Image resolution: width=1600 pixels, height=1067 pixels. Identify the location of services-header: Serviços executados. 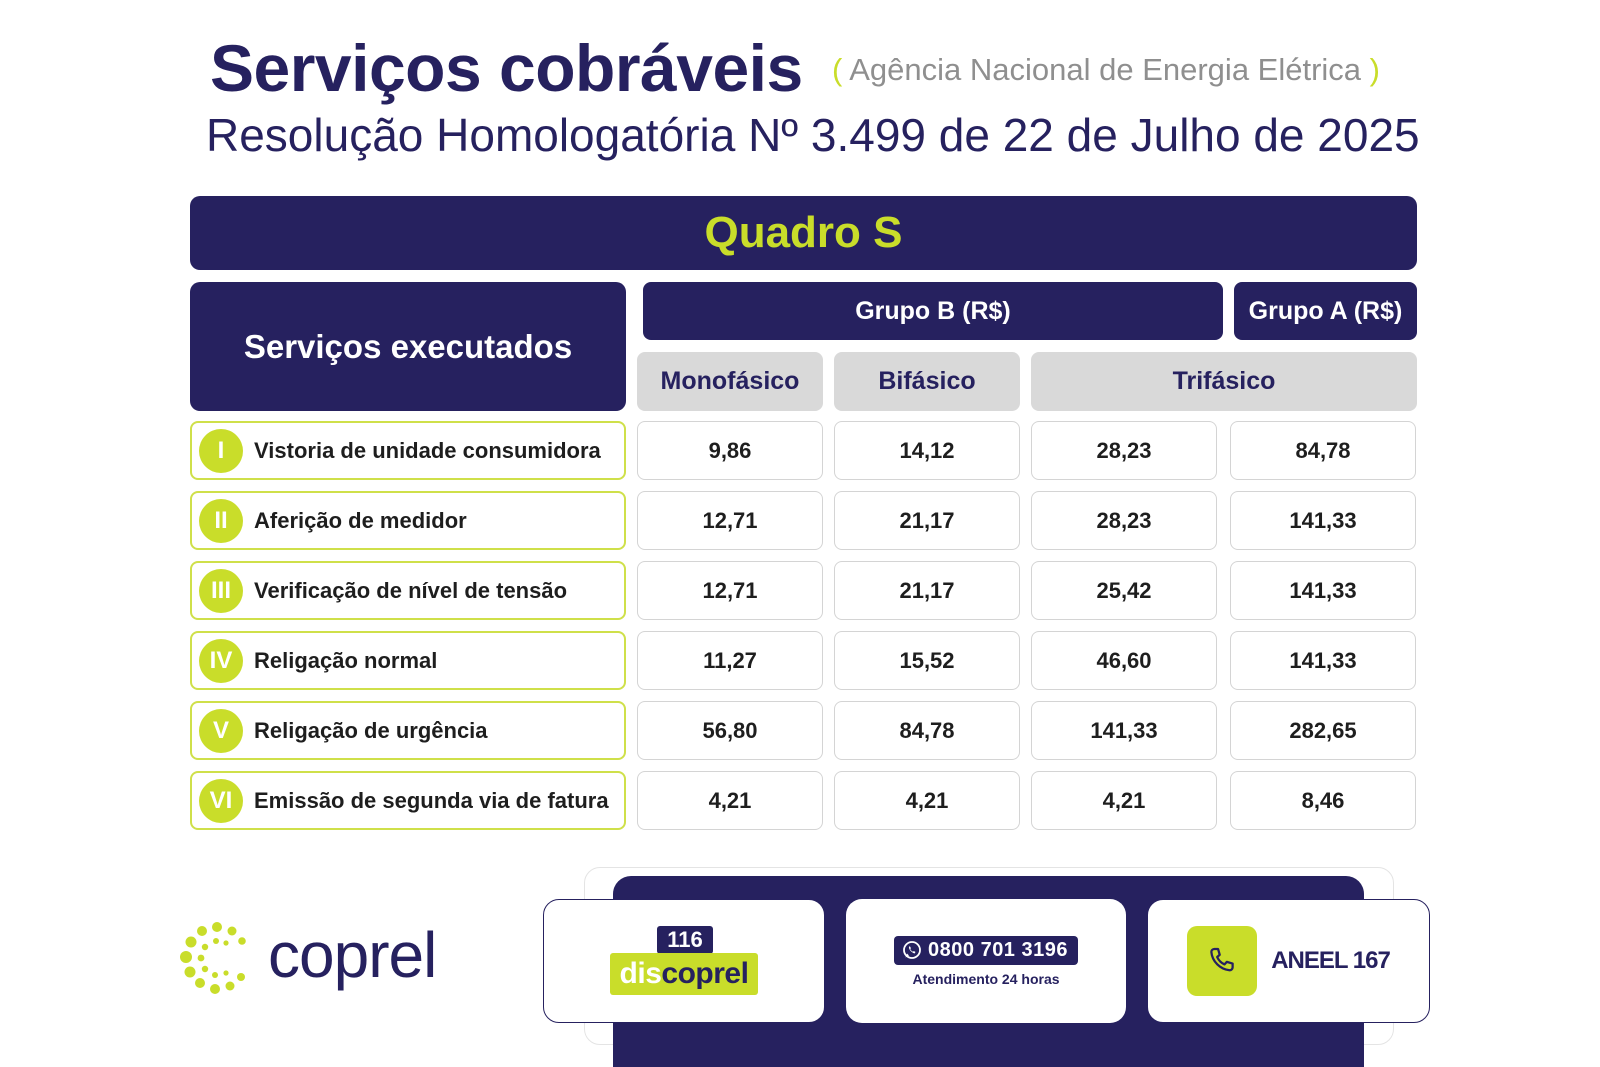
(408, 346).